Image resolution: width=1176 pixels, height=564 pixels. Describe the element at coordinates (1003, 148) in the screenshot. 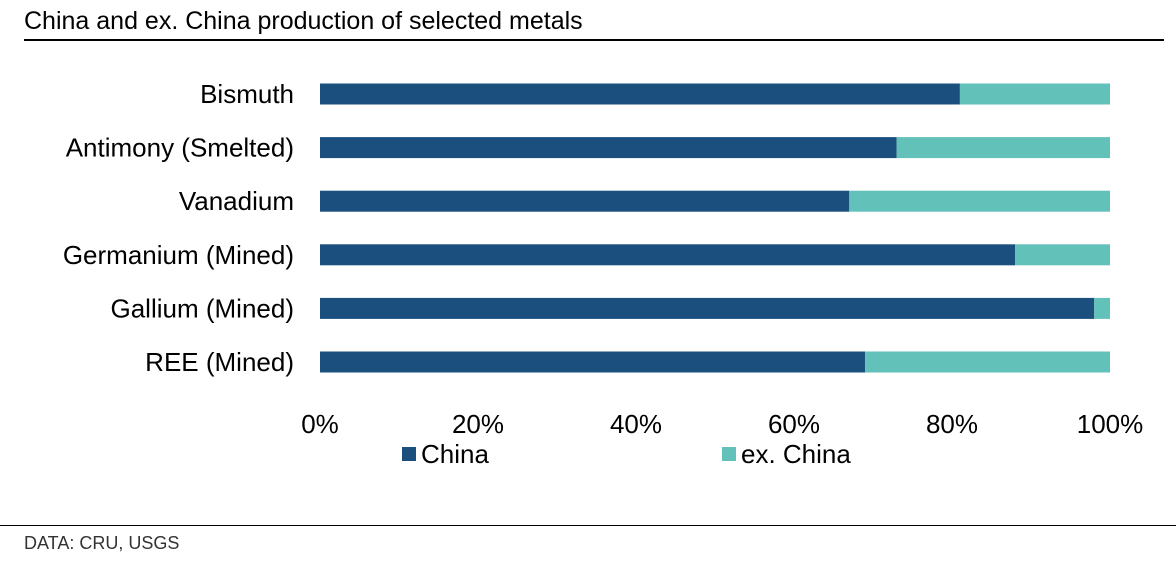

I see `bar-antimony-smelted-ex-china` at that location.